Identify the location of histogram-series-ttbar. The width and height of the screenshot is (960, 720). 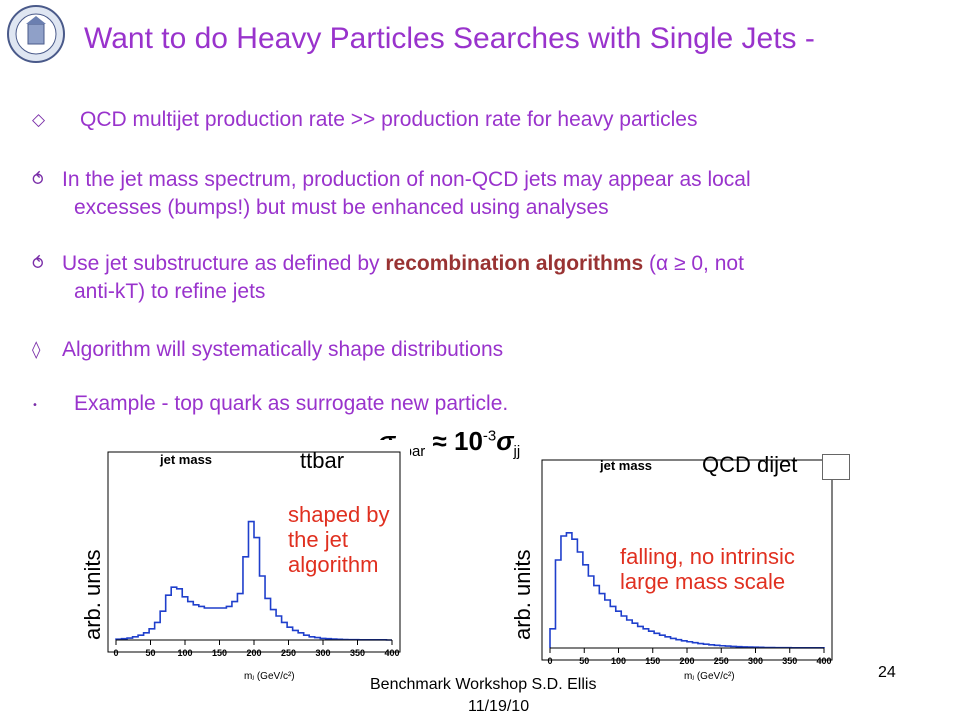
(253, 580).